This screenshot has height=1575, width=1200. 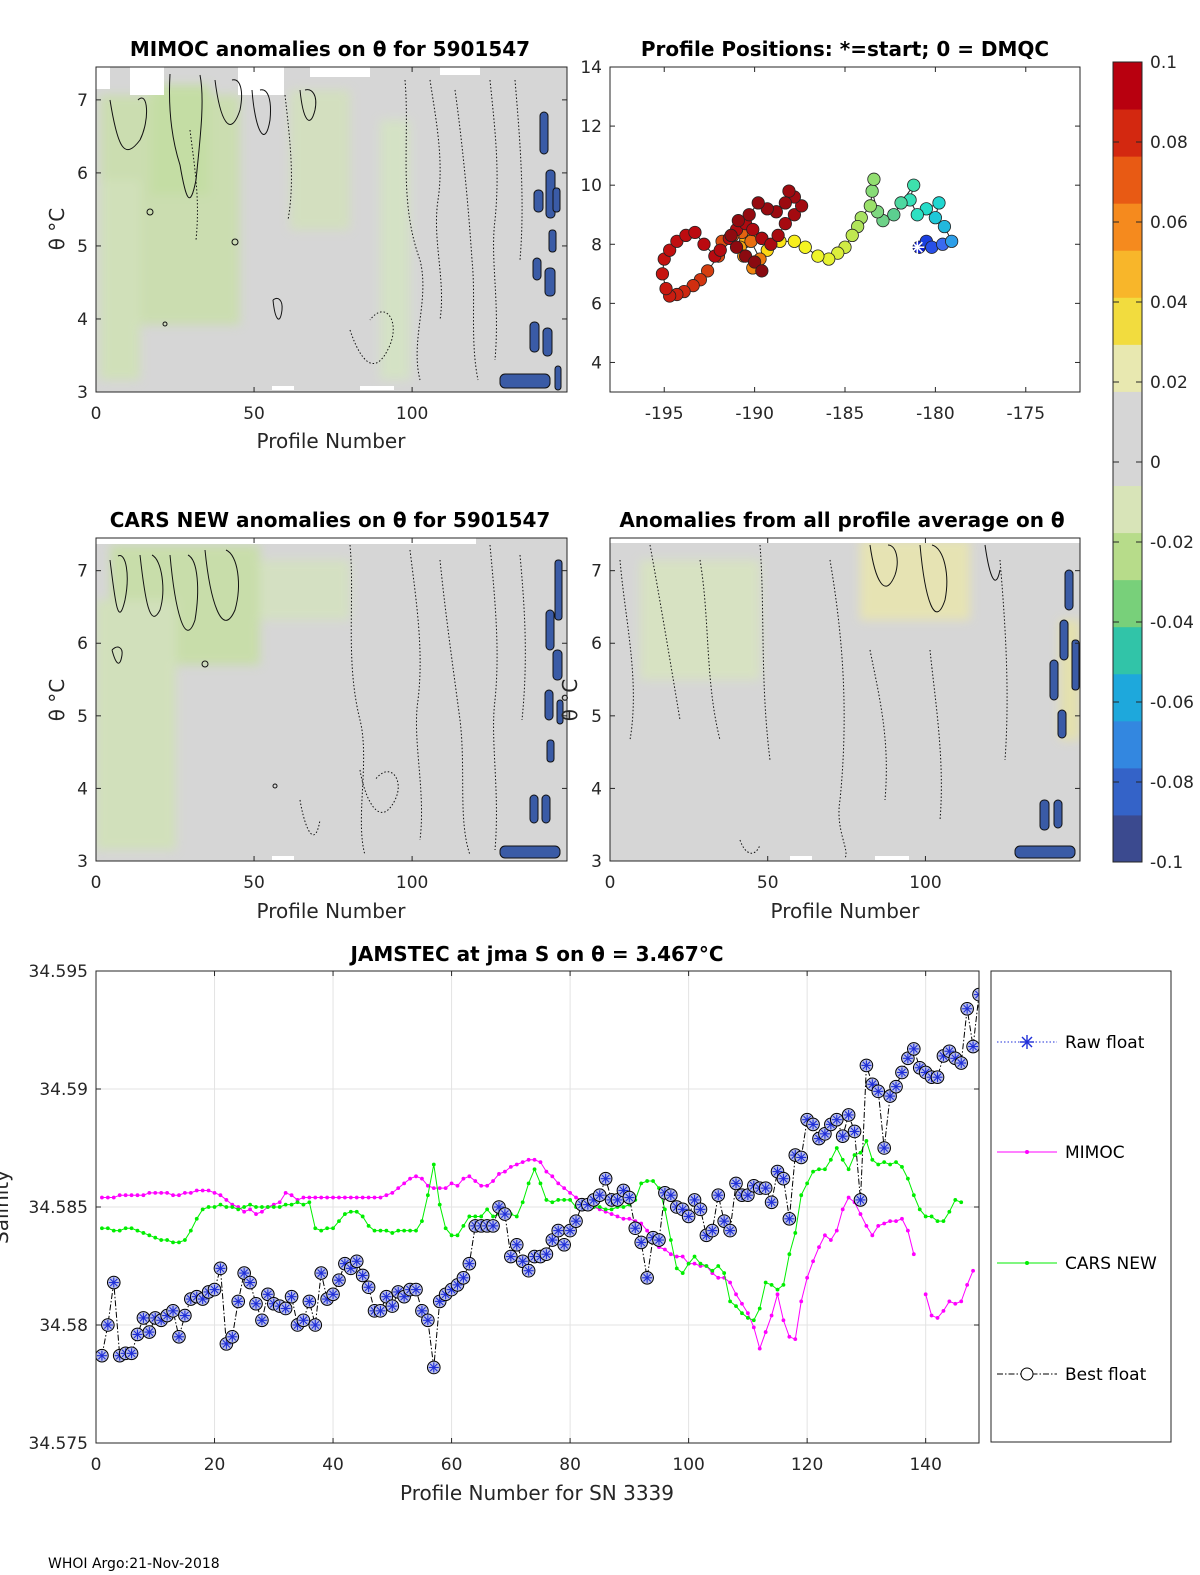 What do you see at coordinates (807, 237) in the screenshot?
I see `positions-track` at bounding box center [807, 237].